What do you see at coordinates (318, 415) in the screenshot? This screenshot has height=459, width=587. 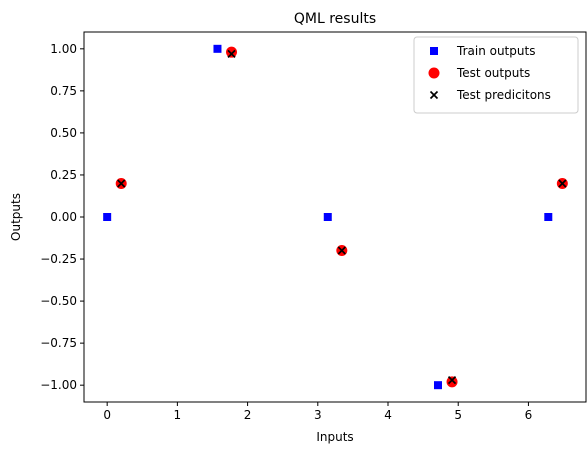 I see `x-tick-label: 3` at bounding box center [318, 415].